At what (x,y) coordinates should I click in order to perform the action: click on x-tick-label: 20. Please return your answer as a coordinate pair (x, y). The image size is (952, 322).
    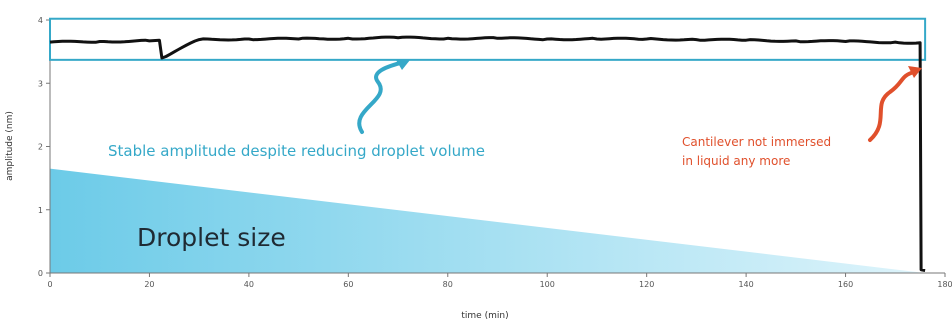
    Looking at the image, I should click on (149, 284).